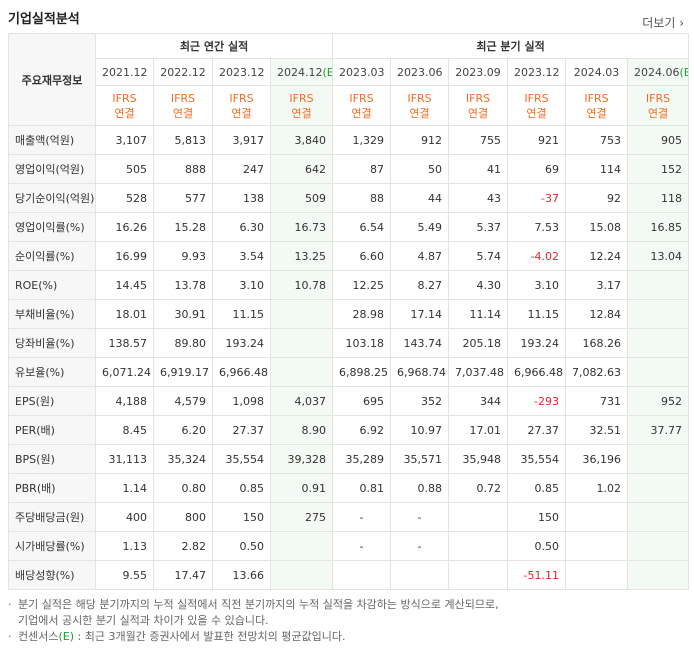 The height and width of the screenshot is (648, 694). I want to click on value-cell: 89.80, so click(183, 343).